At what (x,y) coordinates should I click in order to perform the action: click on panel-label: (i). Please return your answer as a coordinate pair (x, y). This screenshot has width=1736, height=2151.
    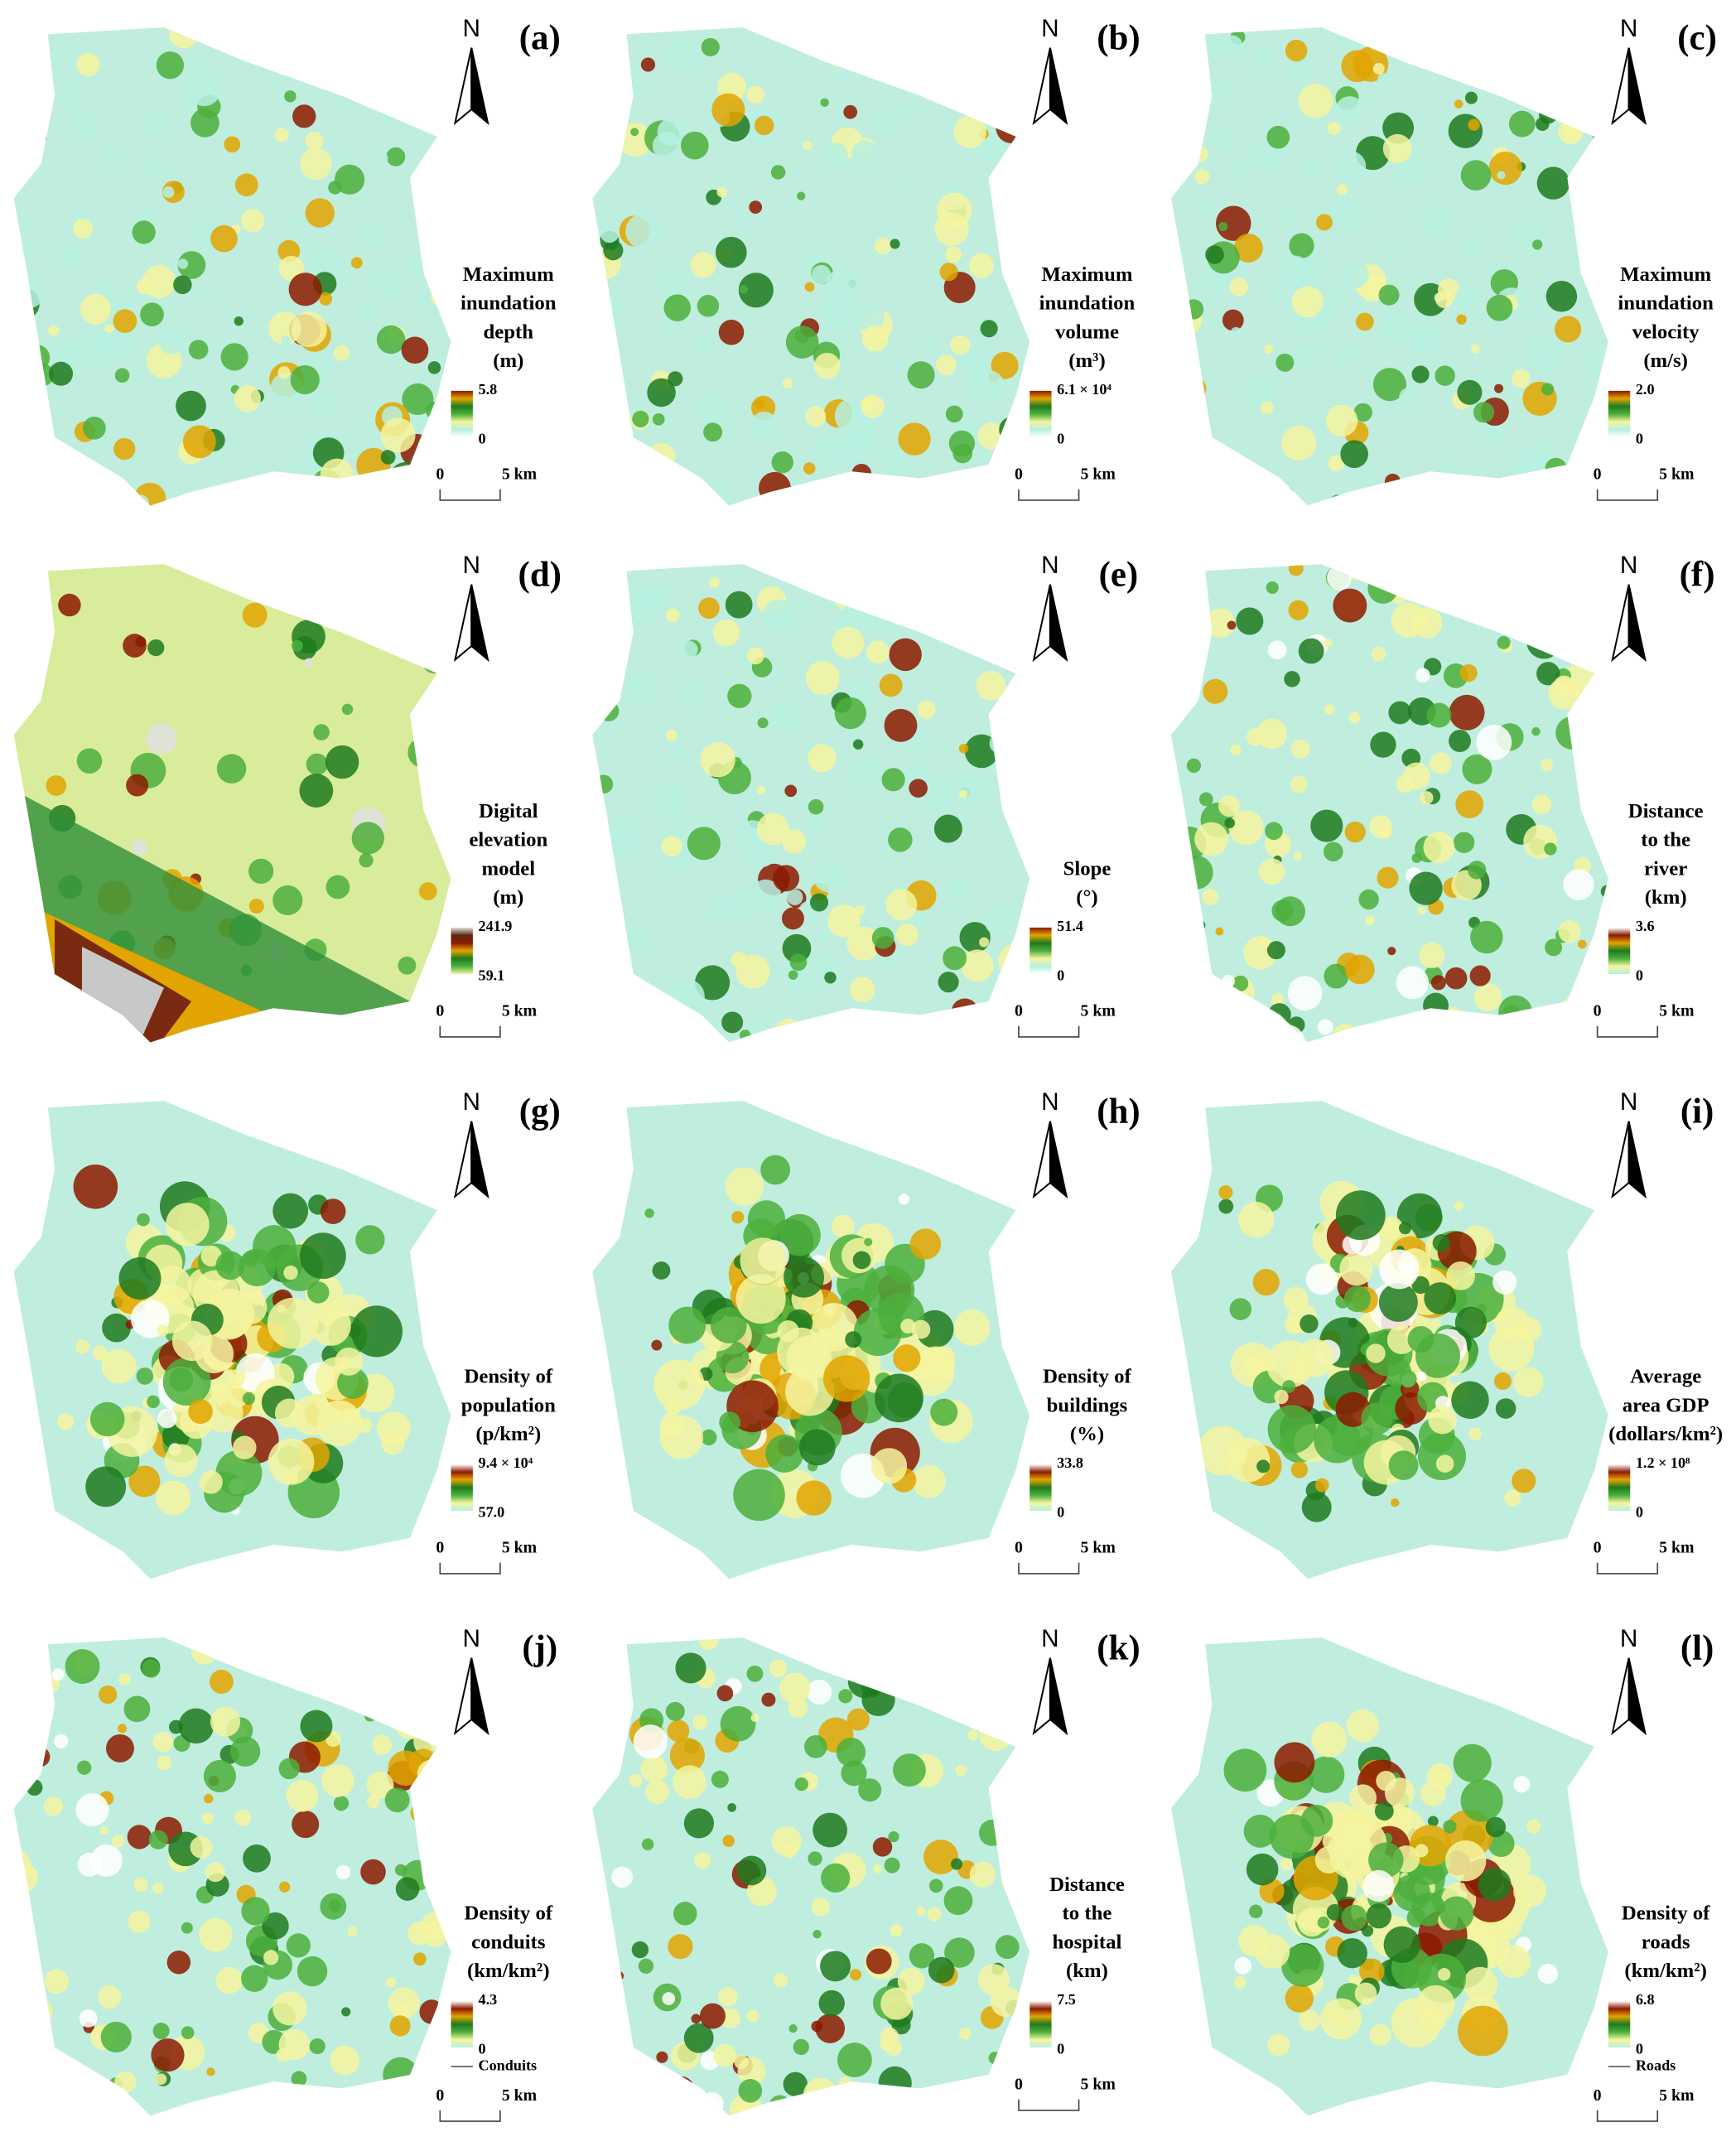
    Looking at the image, I should click on (1697, 1111).